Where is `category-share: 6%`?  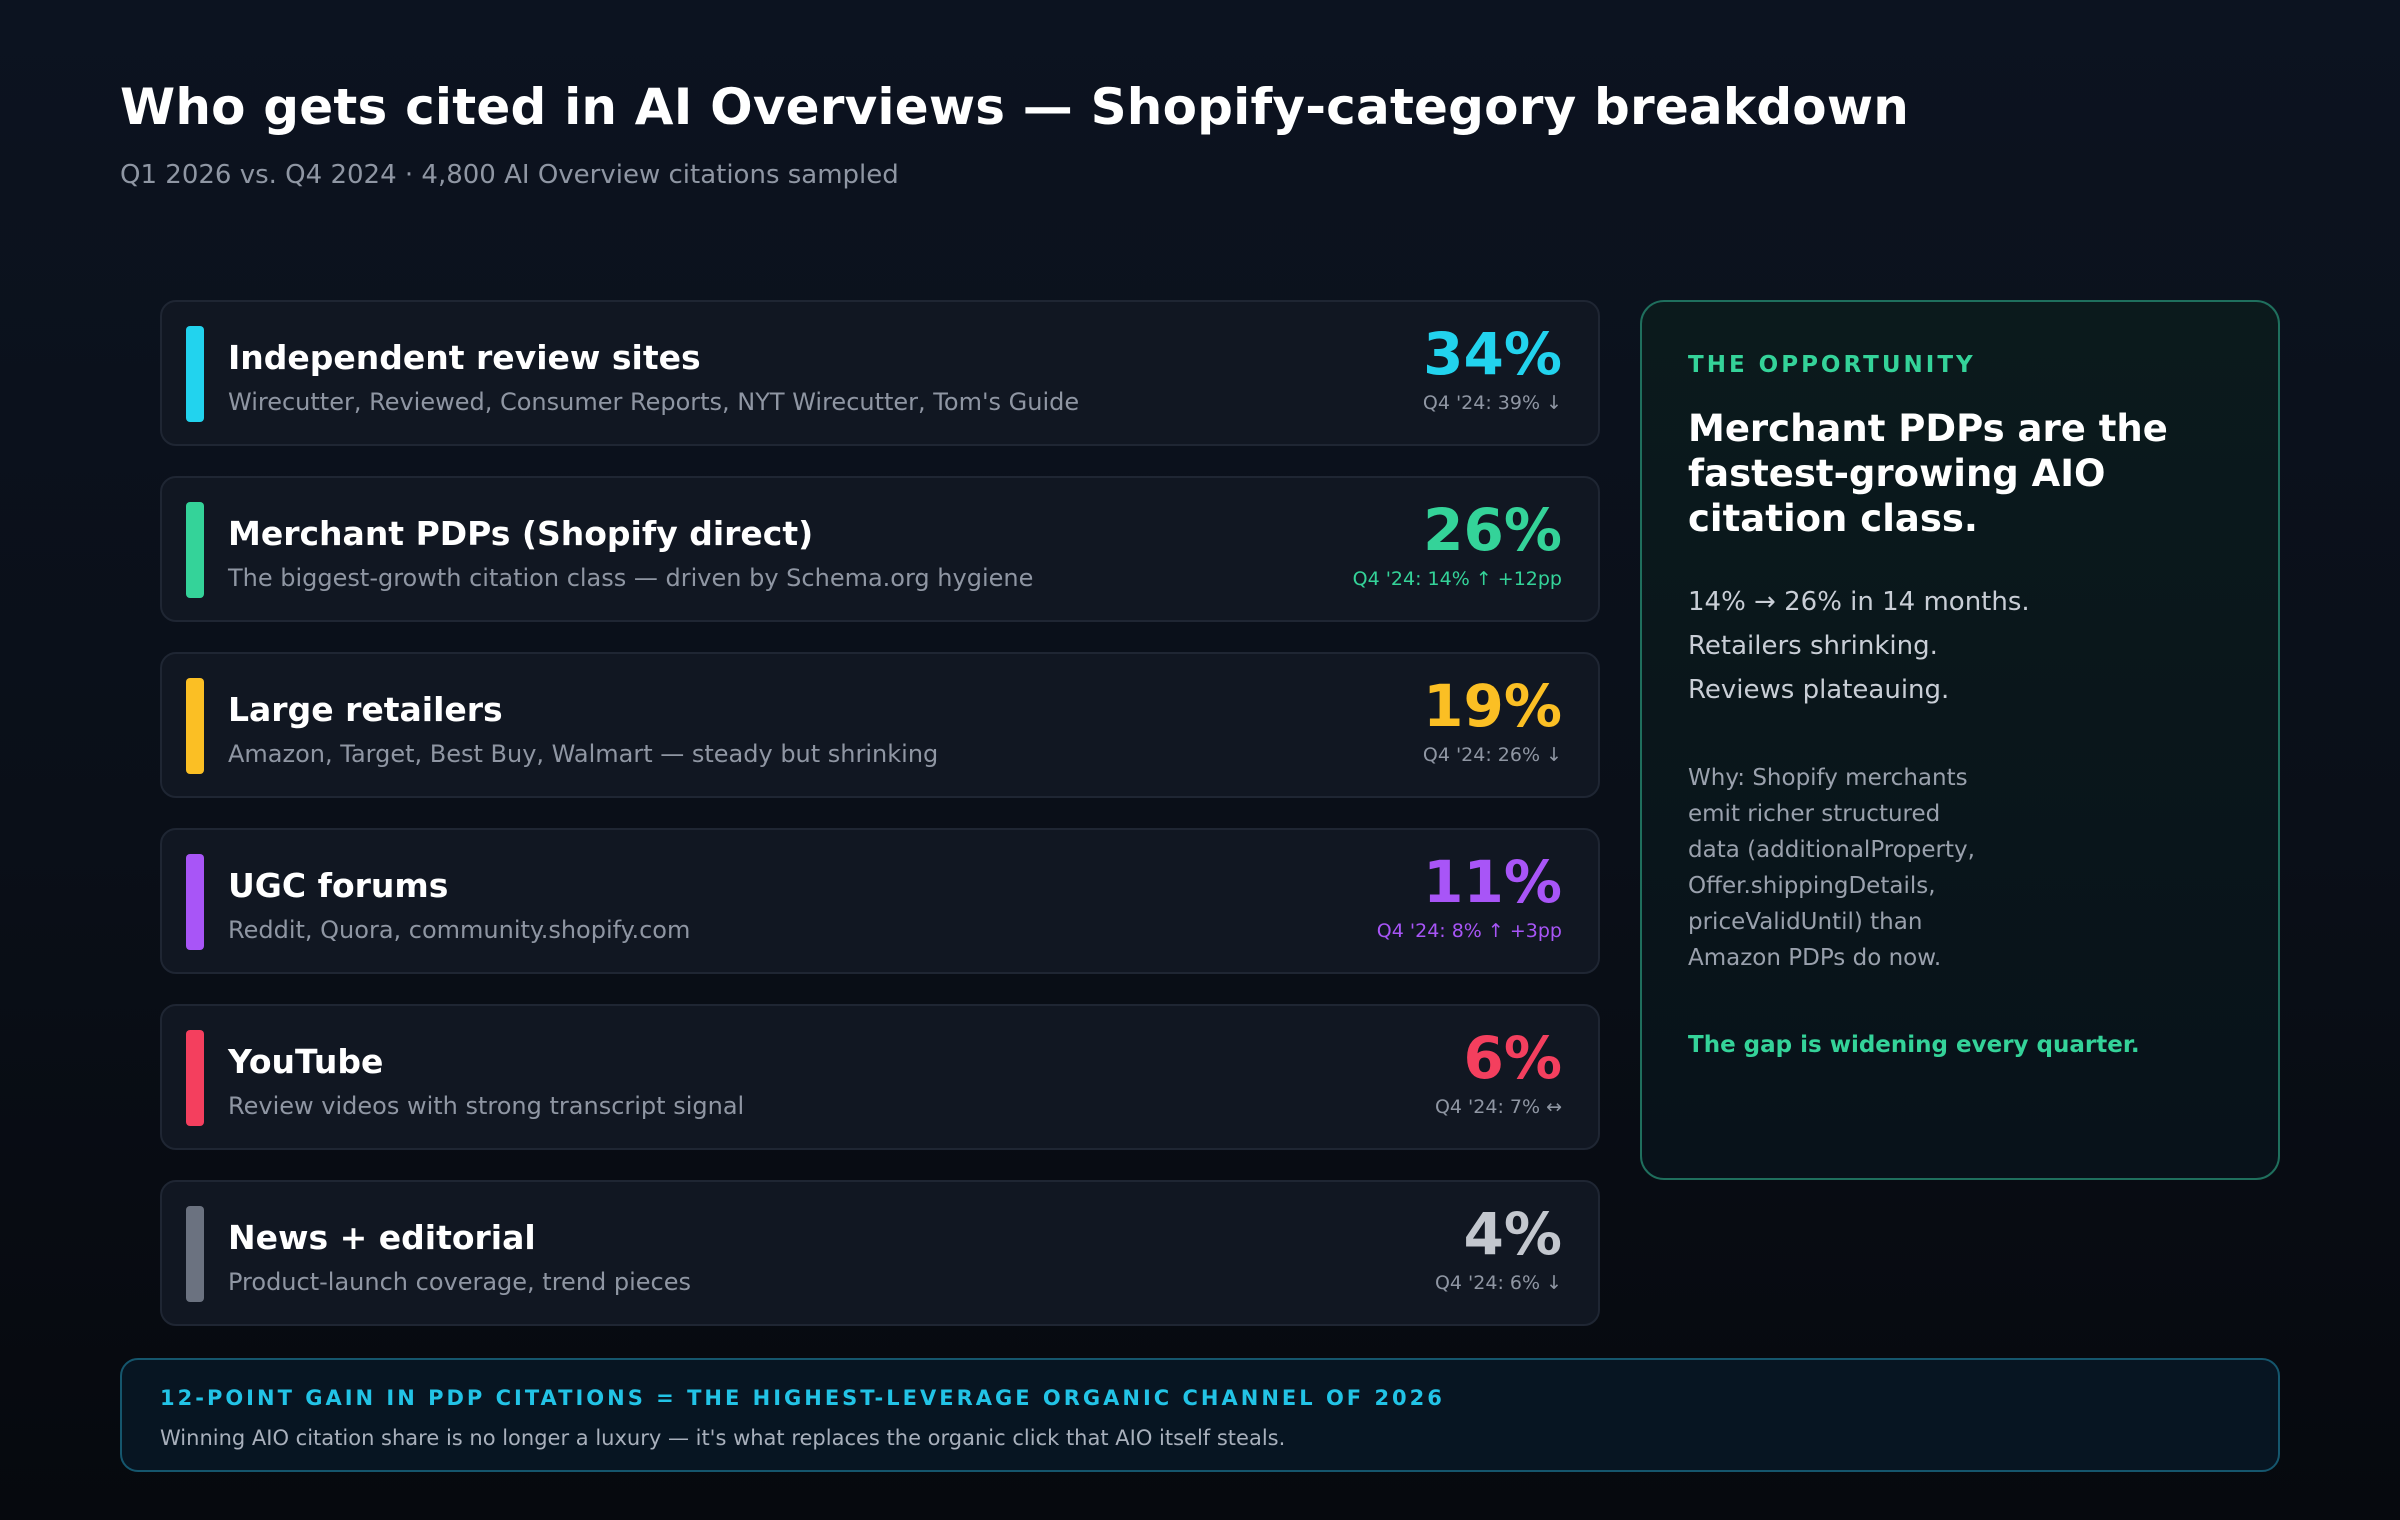
category-share: 6% is located at coordinates (1512, 1058).